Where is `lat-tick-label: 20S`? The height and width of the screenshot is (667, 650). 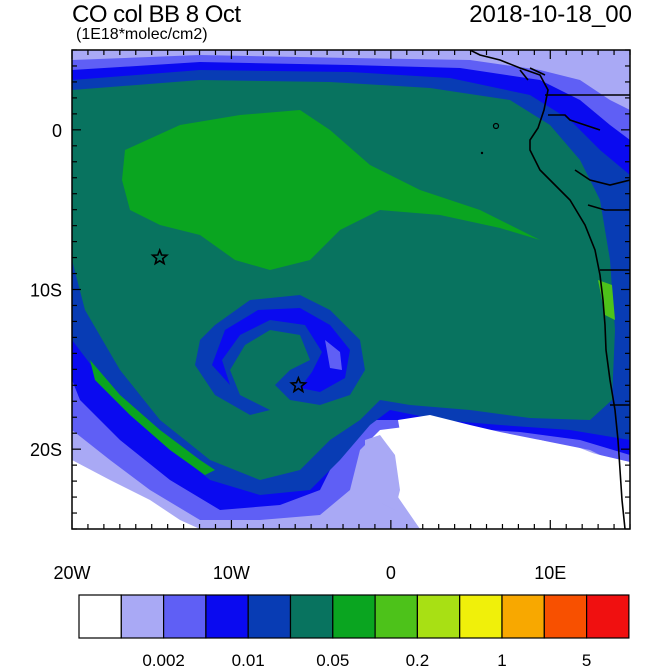 lat-tick-label: 20S is located at coordinates (46, 450).